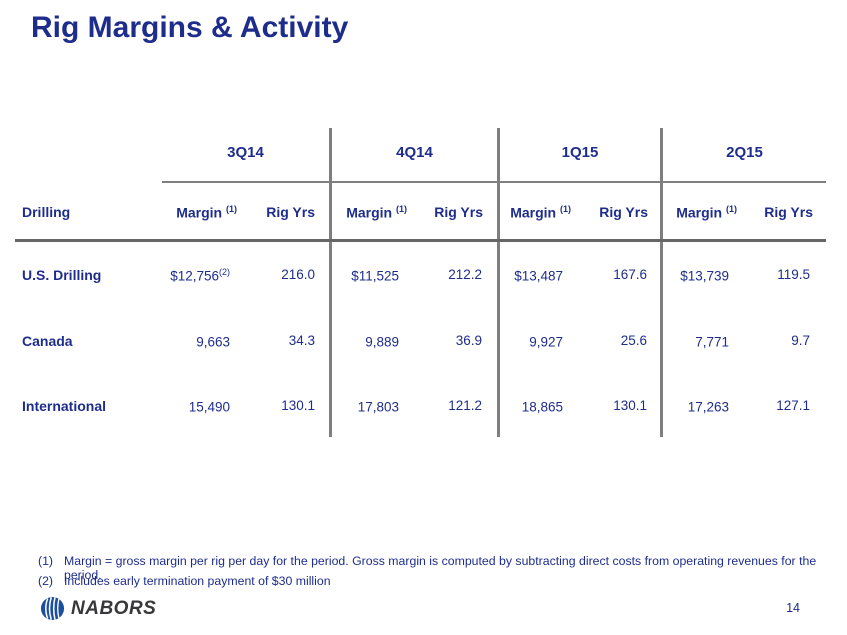  I want to click on margin-cell: $11,525, so click(375, 276).